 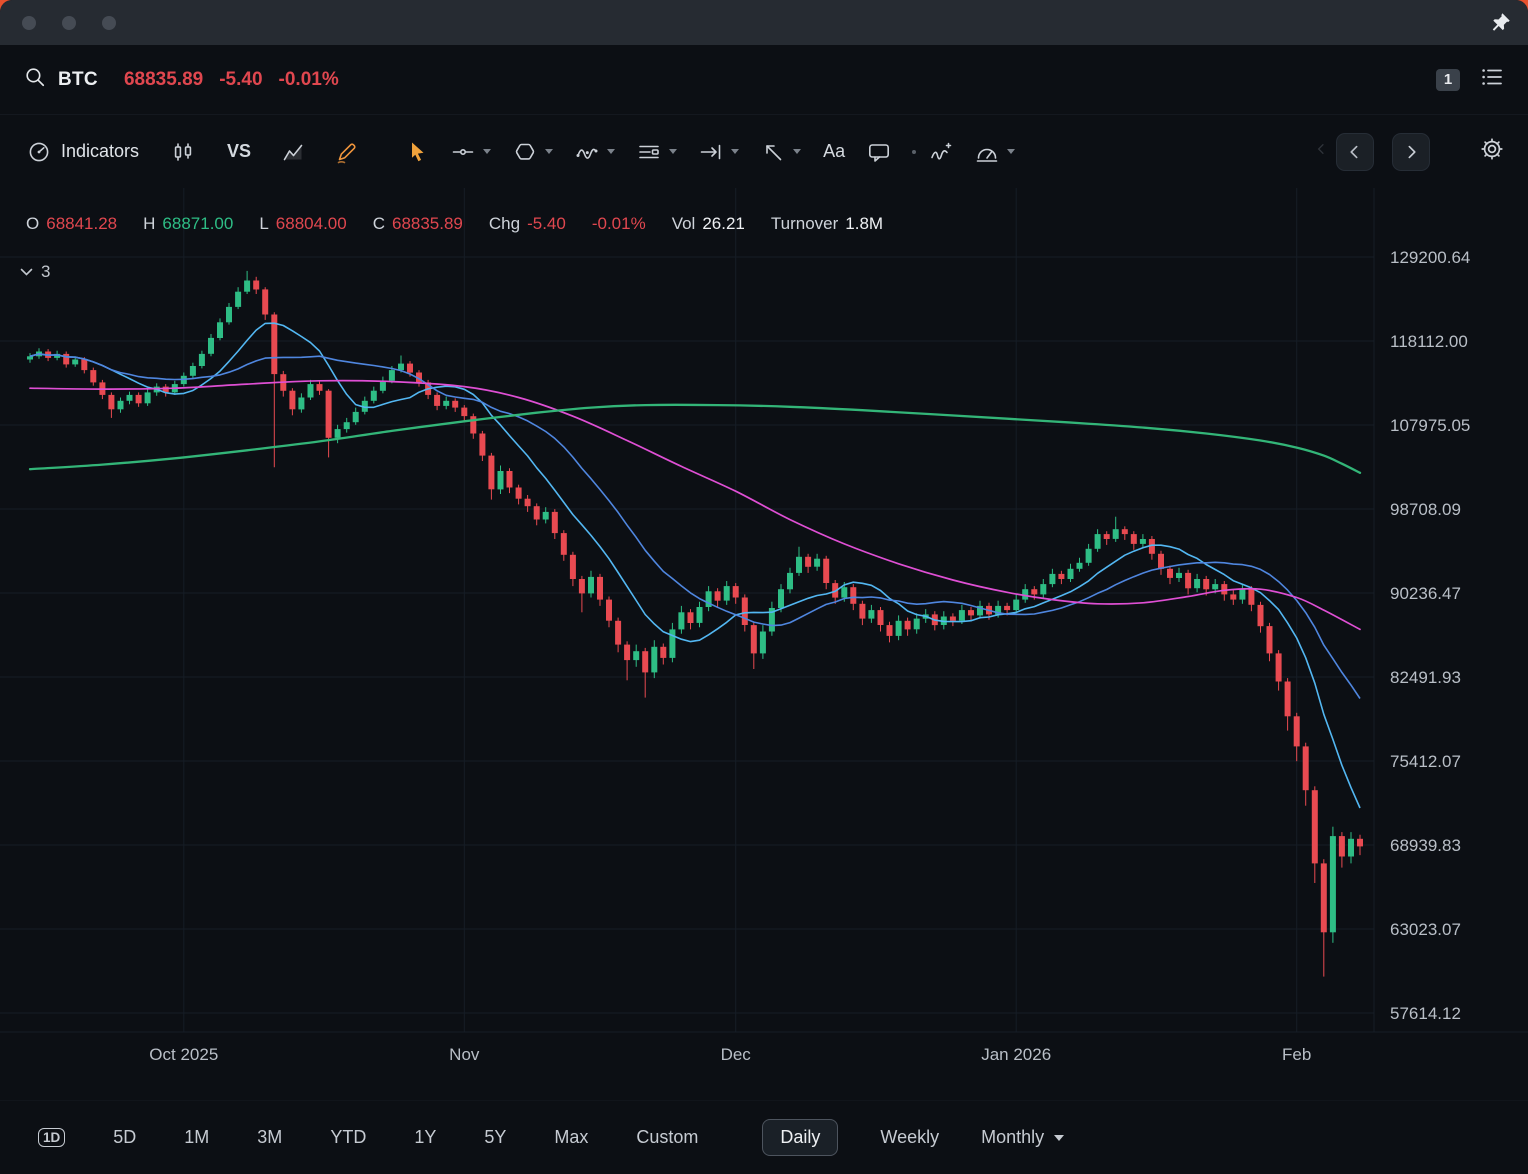 What do you see at coordinates (464, 1054) in the screenshot?
I see `svg-text: Nov` at bounding box center [464, 1054].